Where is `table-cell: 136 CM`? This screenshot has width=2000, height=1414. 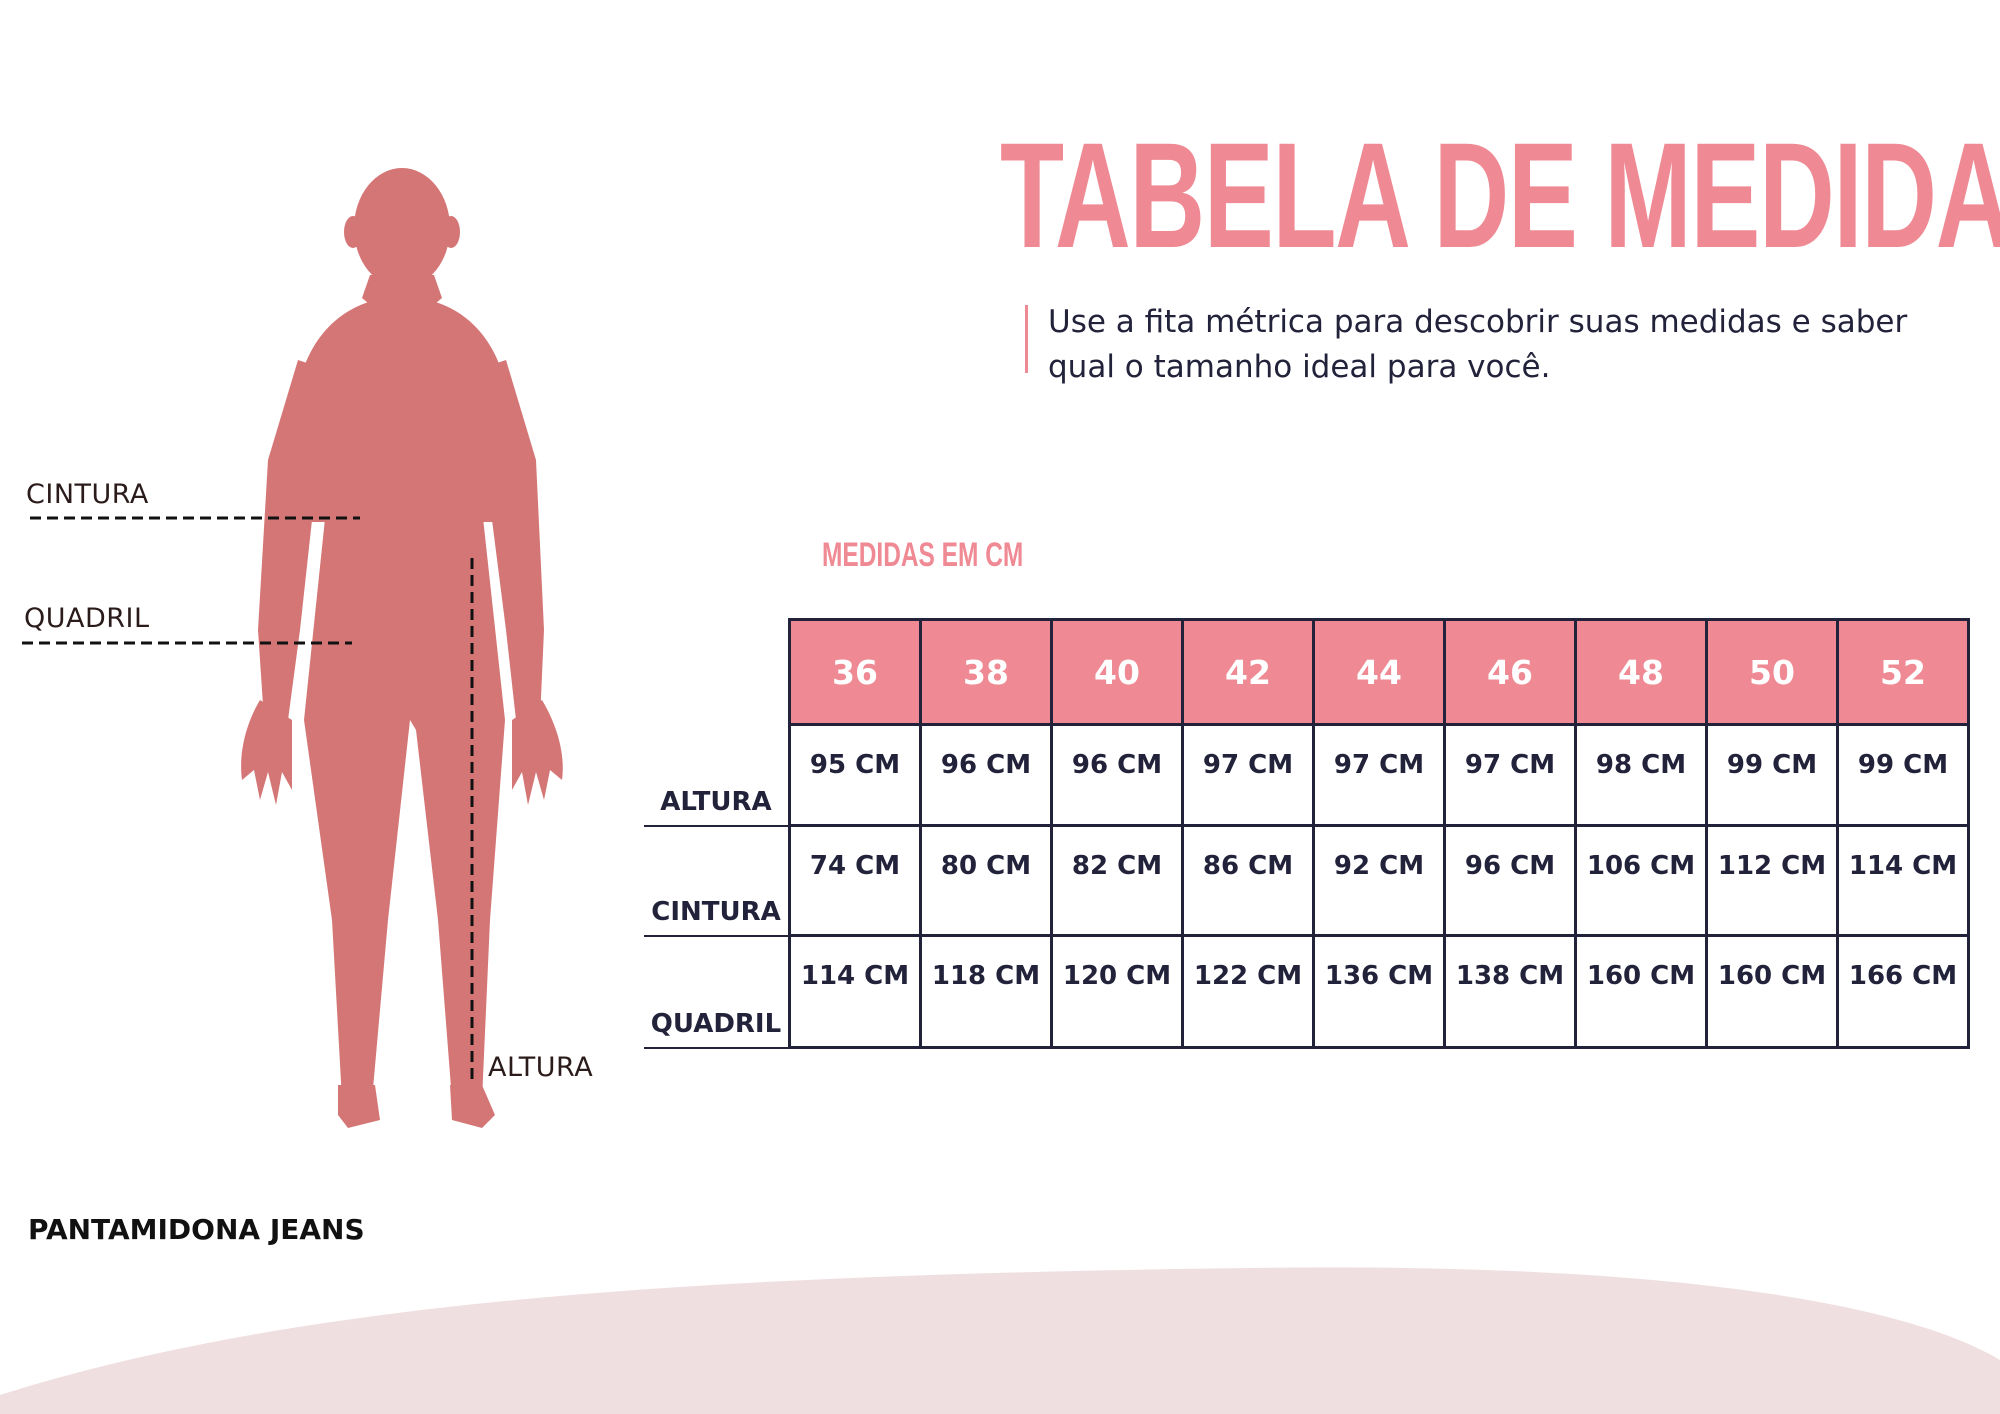
table-cell: 136 CM is located at coordinates (1379, 991).